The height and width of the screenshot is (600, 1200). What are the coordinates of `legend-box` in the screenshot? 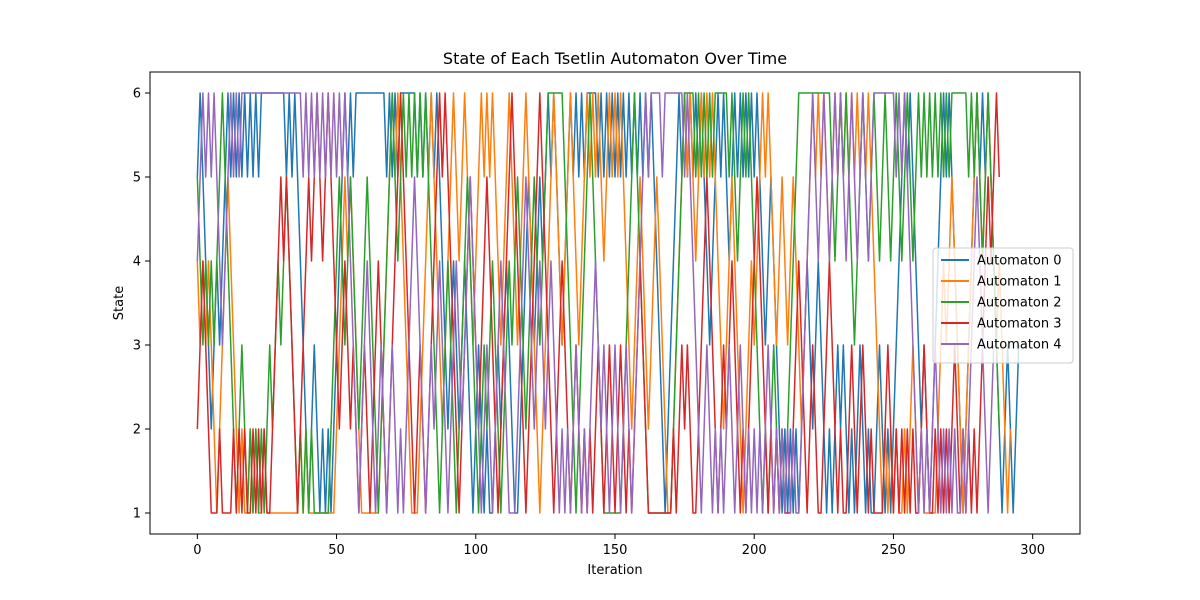 It's located at (1003, 305).